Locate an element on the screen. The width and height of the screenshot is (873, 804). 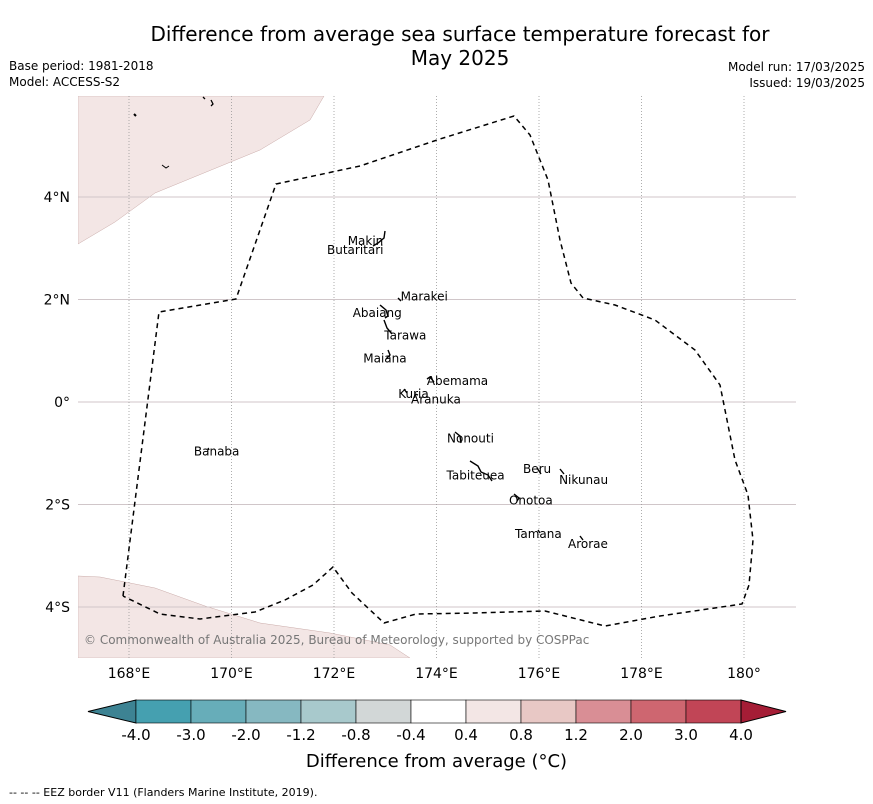
island-label-tarawa: Tarawa is located at coordinates (404, 335).